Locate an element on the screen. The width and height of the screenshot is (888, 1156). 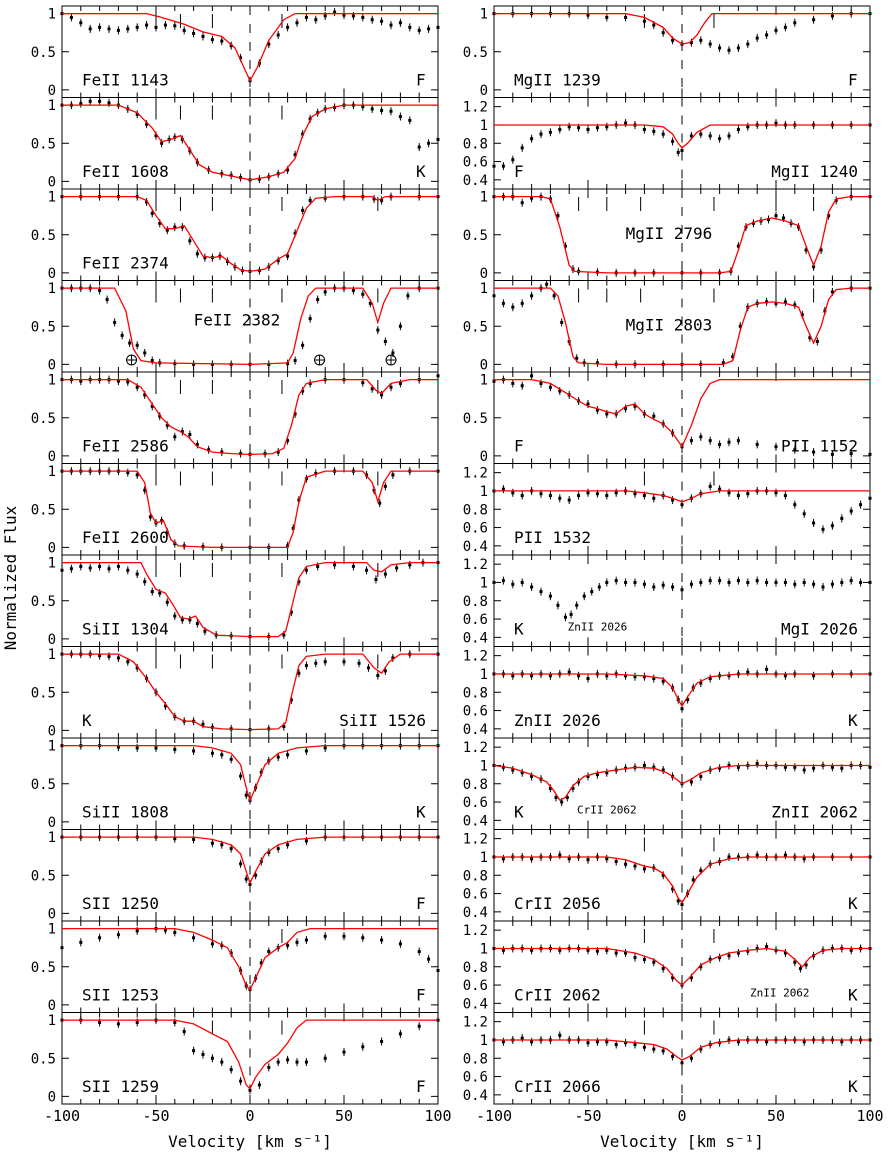
ion-label: MgII 1240 is located at coordinates (814, 171).